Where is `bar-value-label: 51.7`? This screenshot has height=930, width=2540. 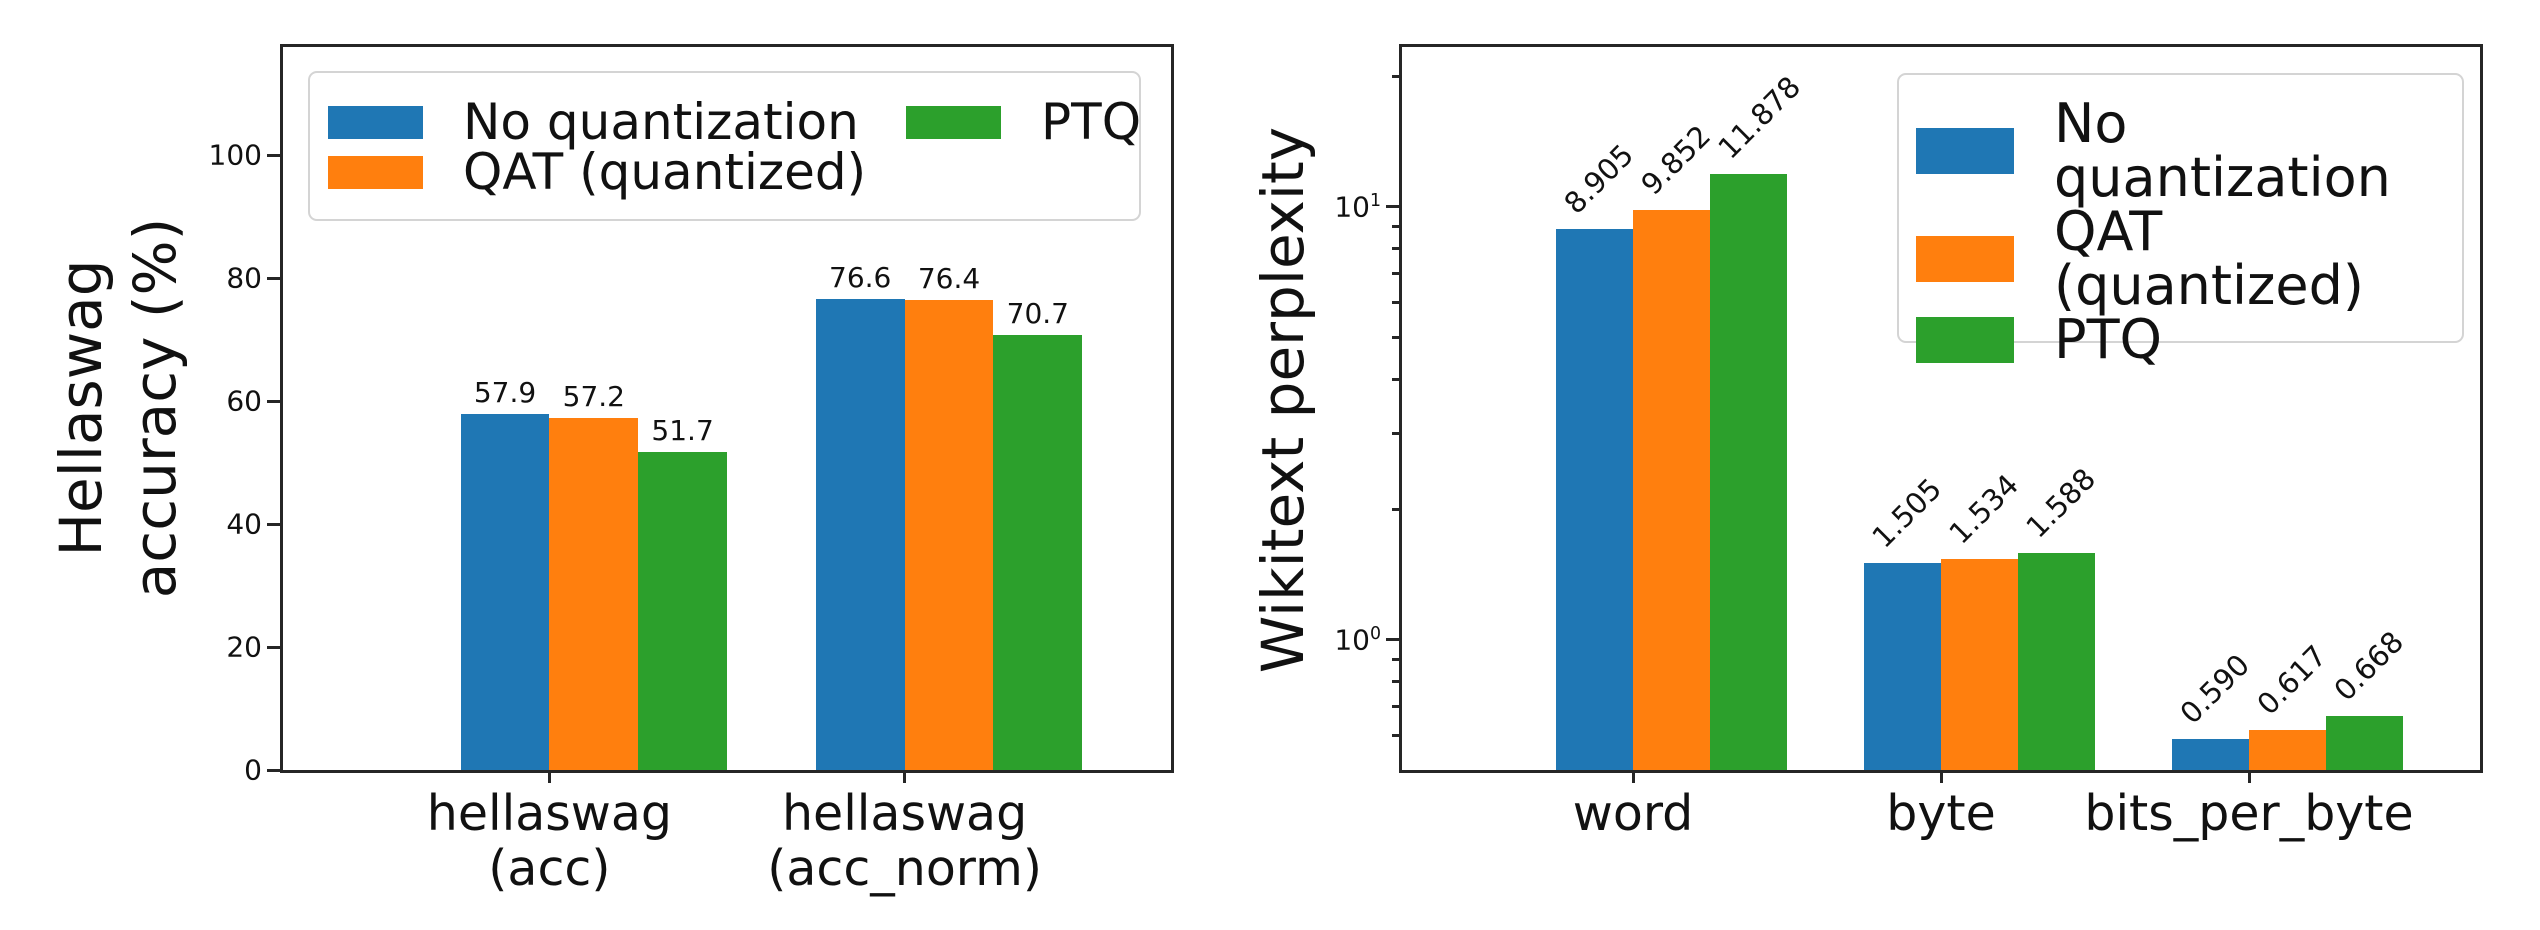 bar-value-label: 51.7 is located at coordinates (682, 431).